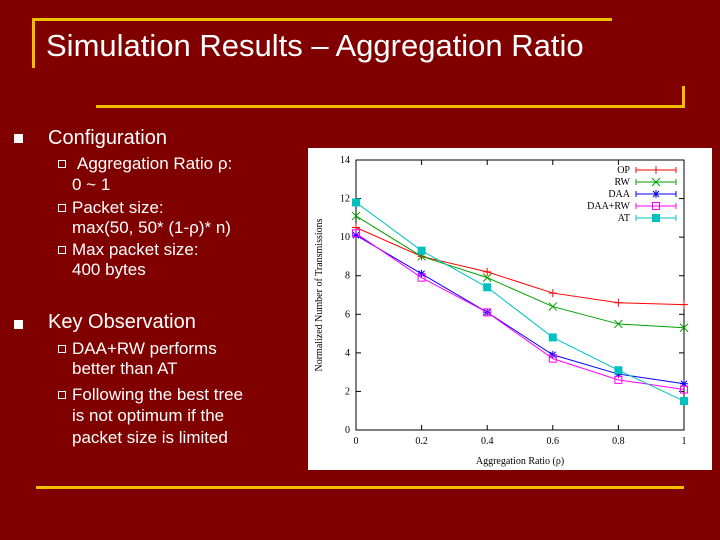 The width and height of the screenshot is (720, 540). I want to click on legend-label: DAA+RW, so click(608, 206).